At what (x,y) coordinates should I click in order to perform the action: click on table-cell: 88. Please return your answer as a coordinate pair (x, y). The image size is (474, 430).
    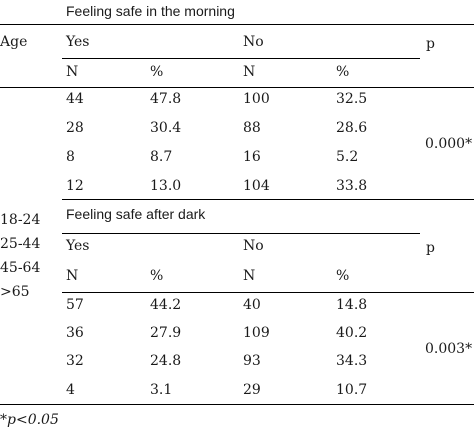
    Looking at the image, I should click on (252, 128).